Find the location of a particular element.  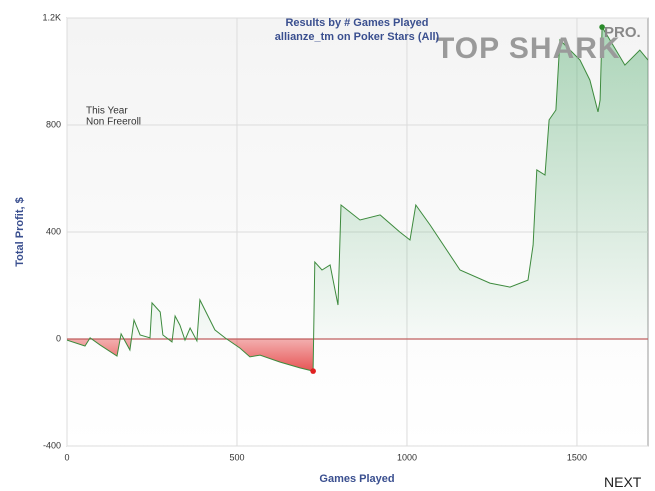

y-axis-label: Total Profit, $ is located at coordinates (20, 231).